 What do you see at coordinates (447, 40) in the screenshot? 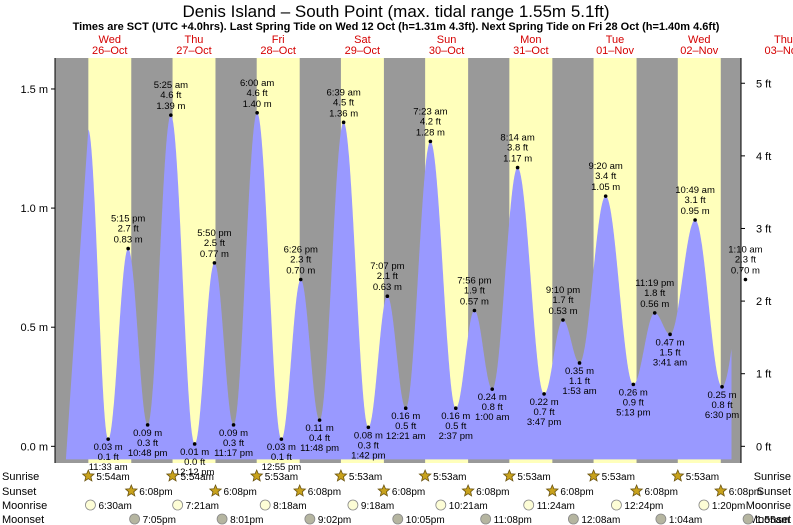
I see `day-name-label: Sun` at bounding box center [447, 40].